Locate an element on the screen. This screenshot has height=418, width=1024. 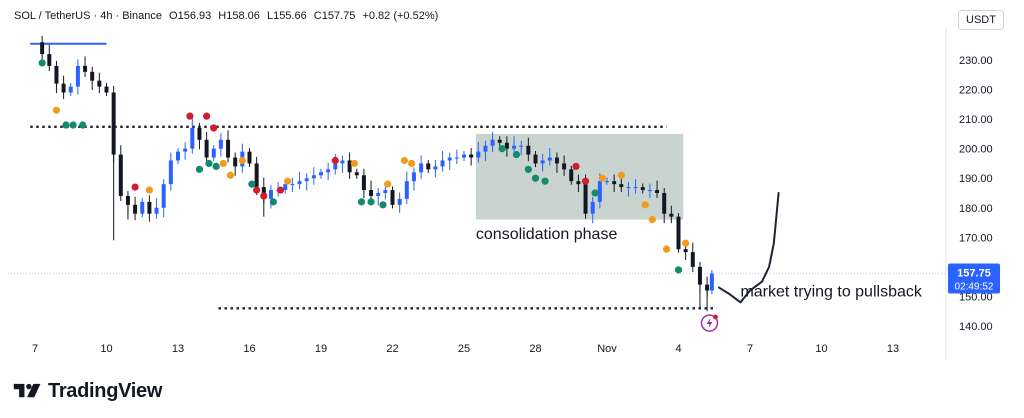
open-value: O156.93 is located at coordinates (190, 16).